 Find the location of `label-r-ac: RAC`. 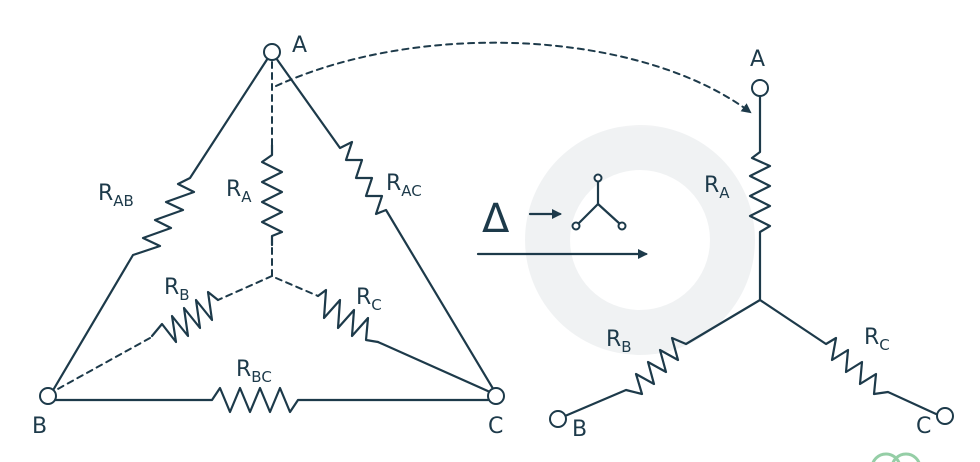

label-r-ac: RAC is located at coordinates (404, 185).